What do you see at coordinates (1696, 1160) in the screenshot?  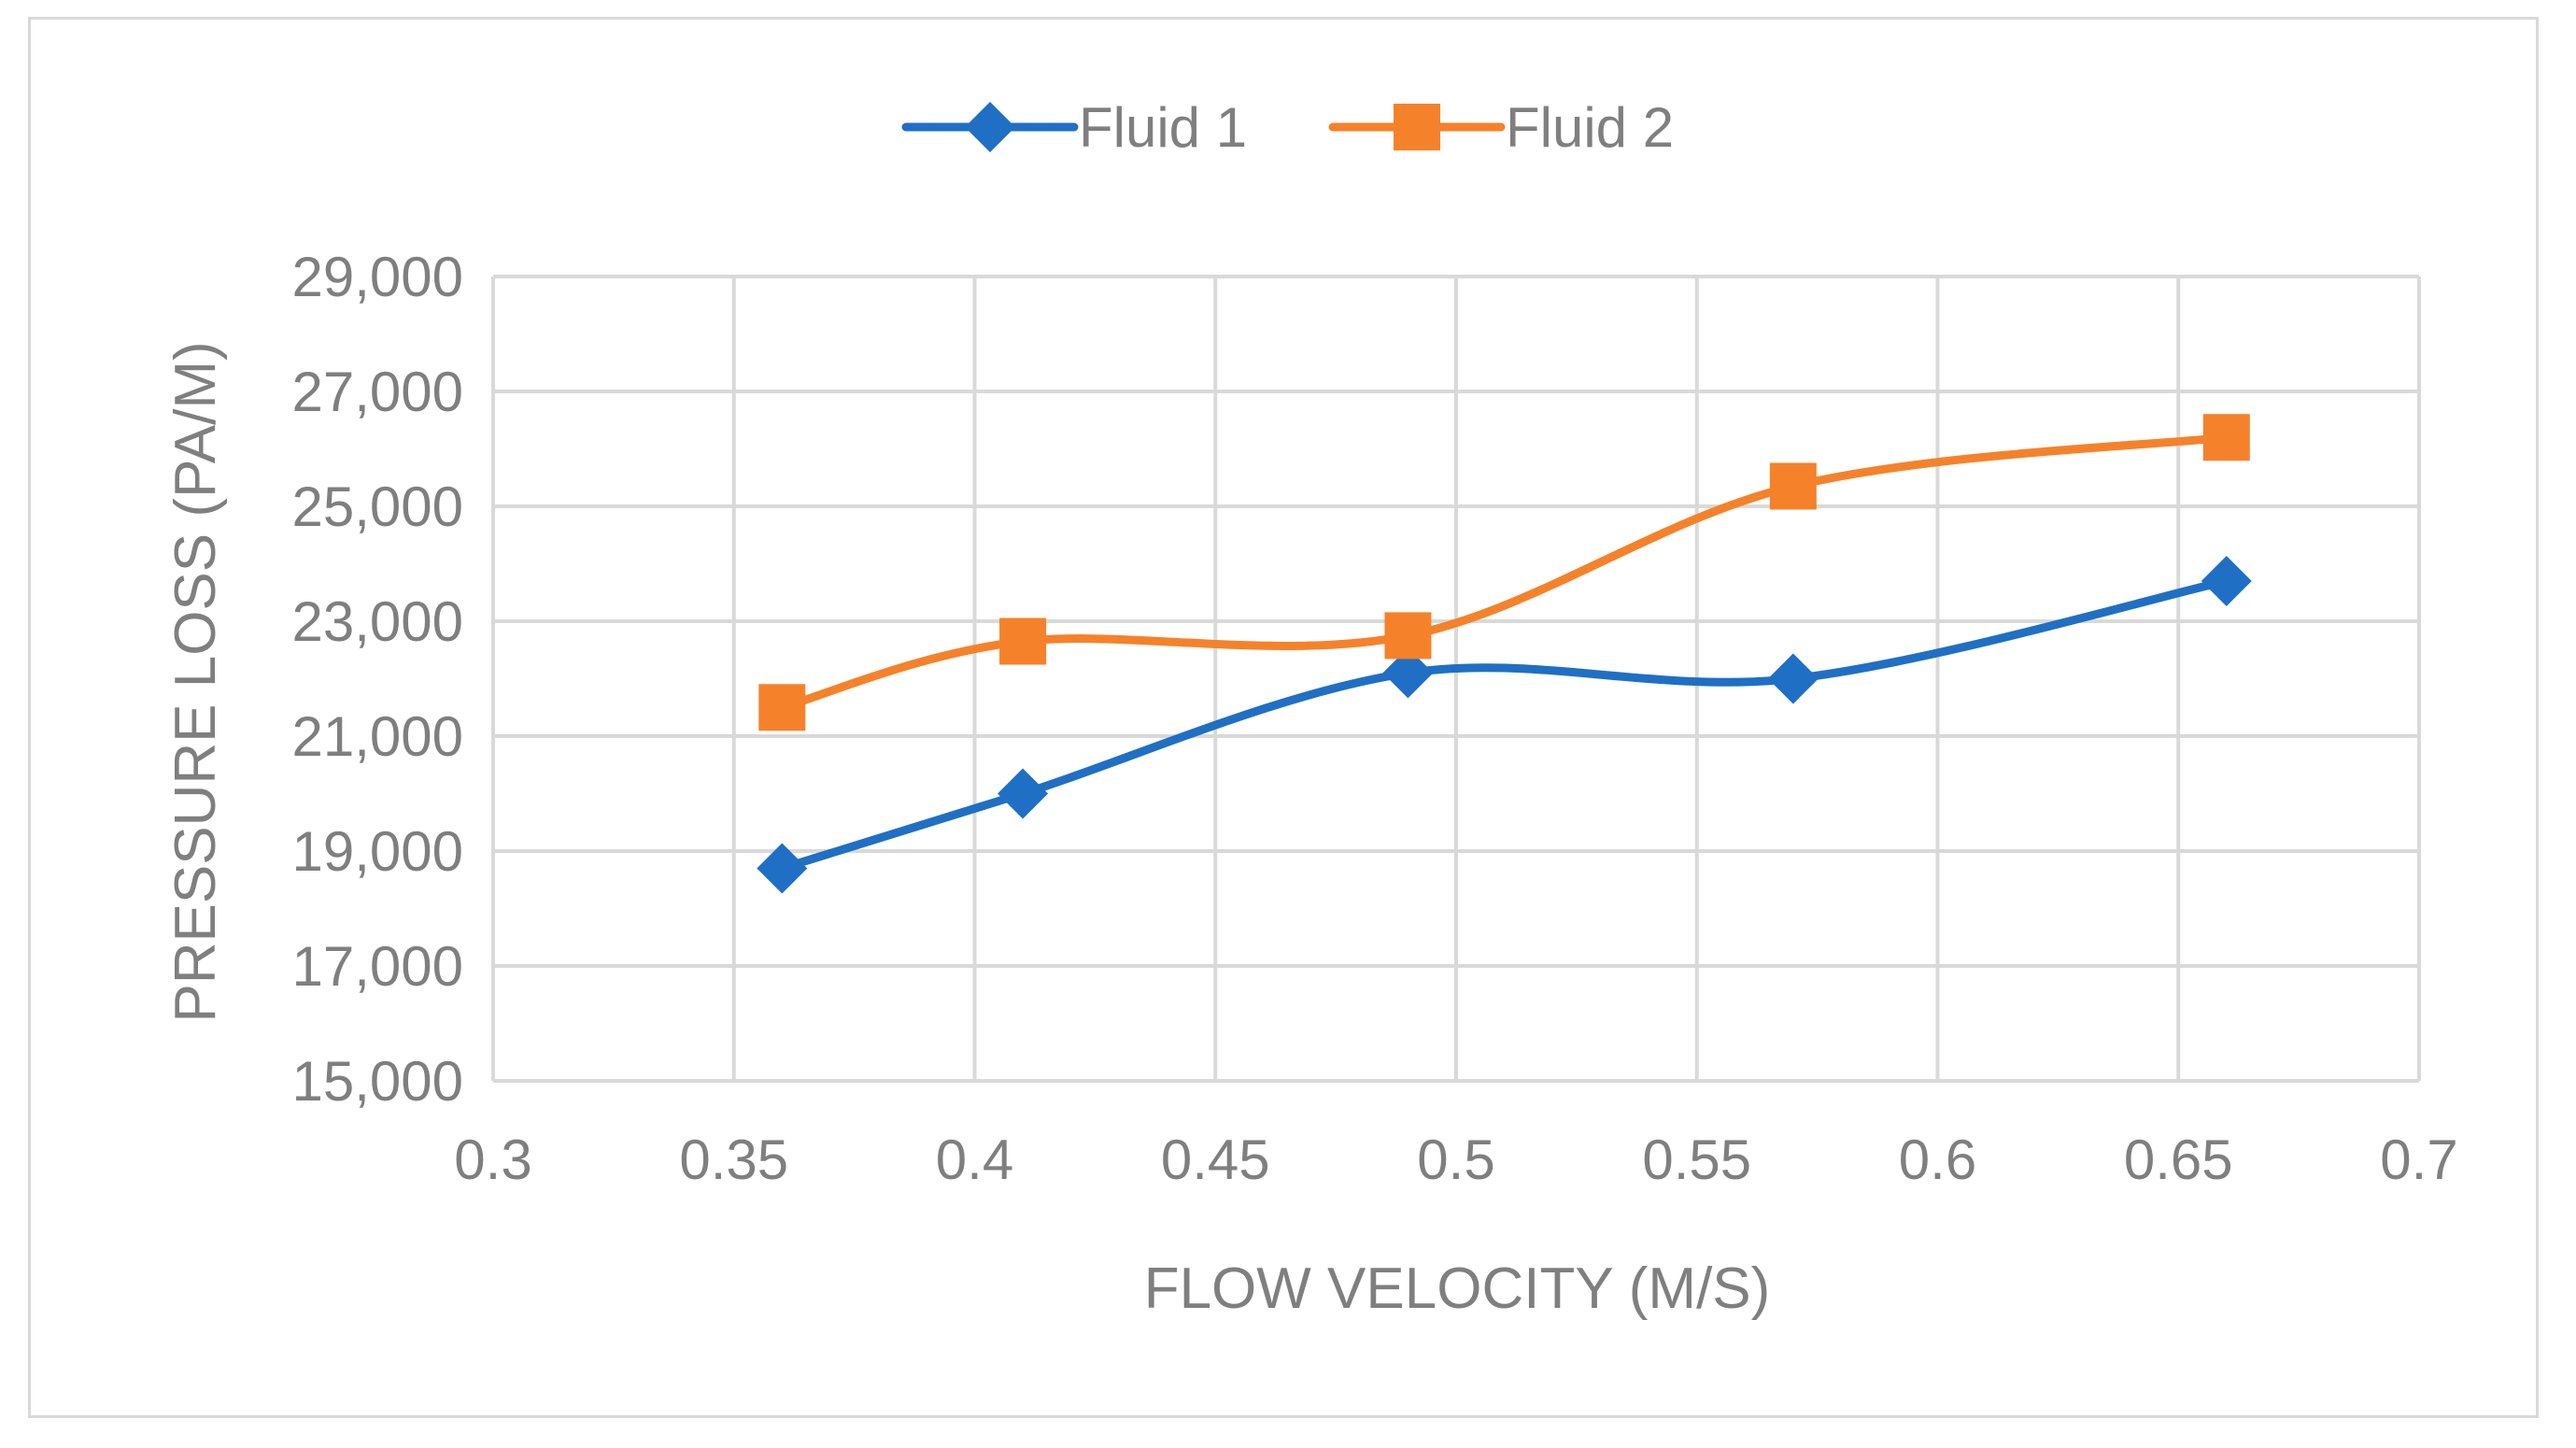 I see `x-tick-label: 0.55` at bounding box center [1696, 1160].